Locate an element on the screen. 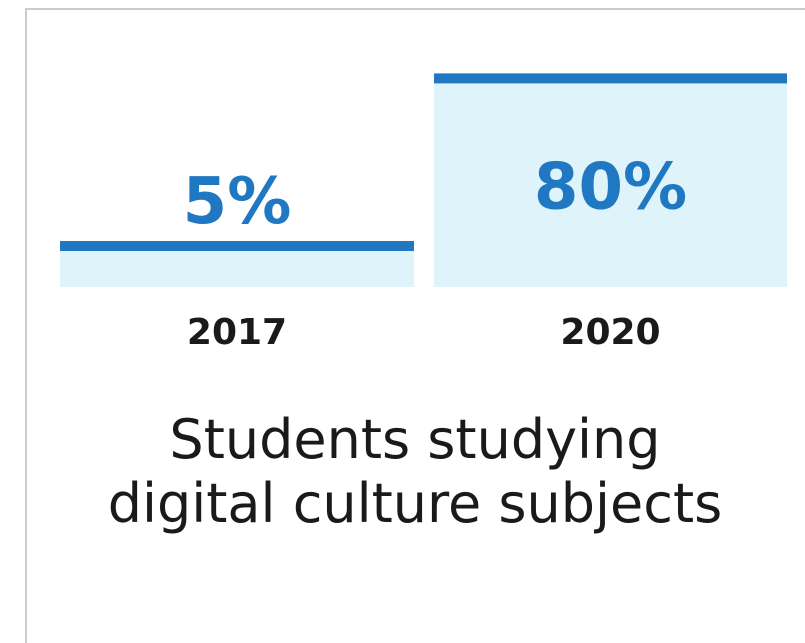 Image resolution: width=805 pixels, height=643 pixels. bar-2020 is located at coordinates (610, 180).